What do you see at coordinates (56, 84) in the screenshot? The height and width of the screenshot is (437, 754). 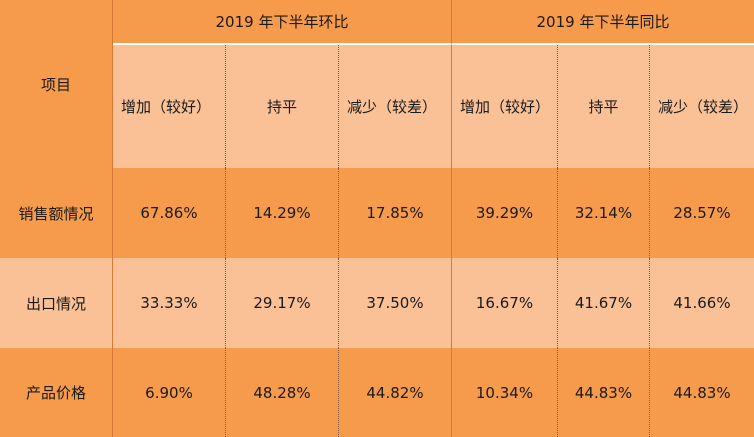 I see `corner-header-item: 项目` at bounding box center [56, 84].